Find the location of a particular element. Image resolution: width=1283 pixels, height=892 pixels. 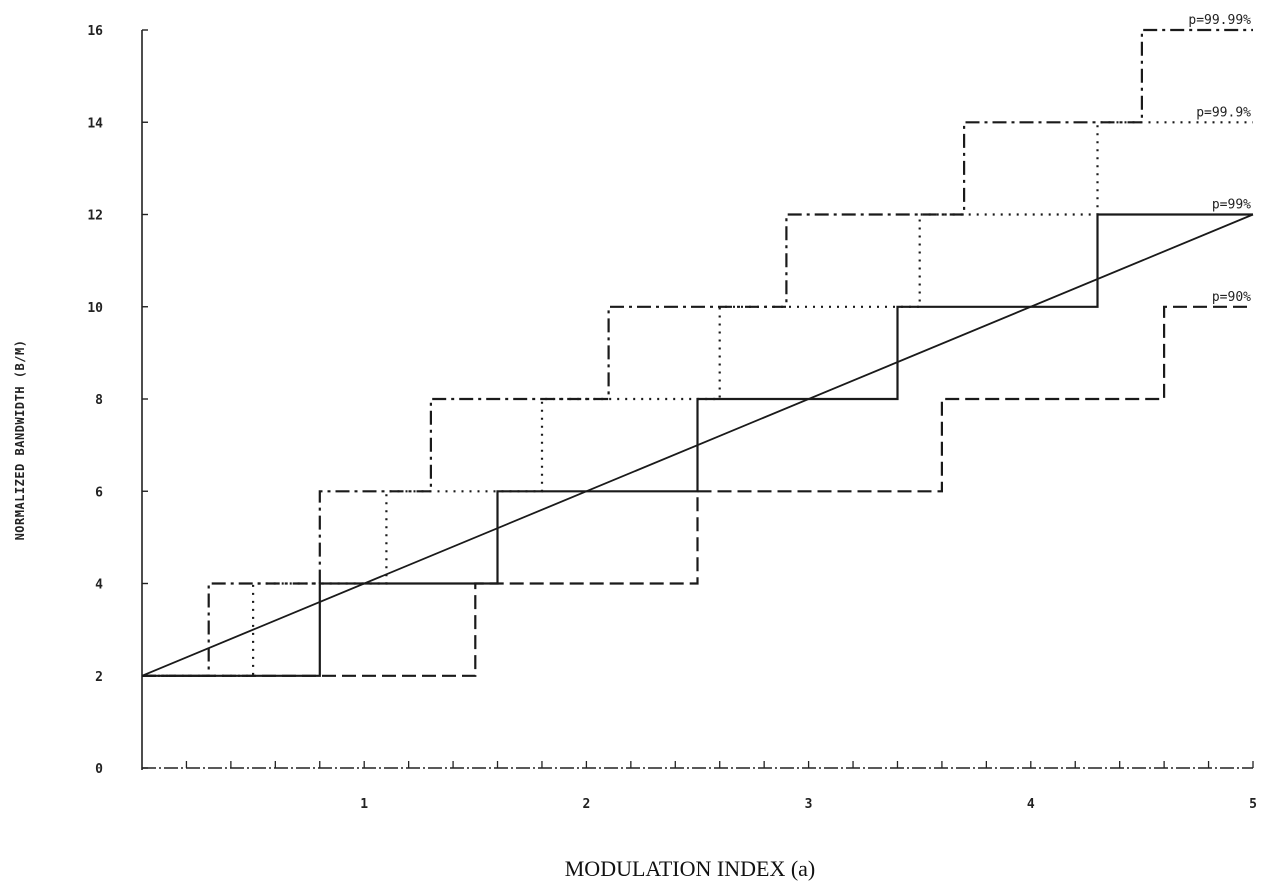

y-tick-label: 16 is located at coordinates (95, 31).